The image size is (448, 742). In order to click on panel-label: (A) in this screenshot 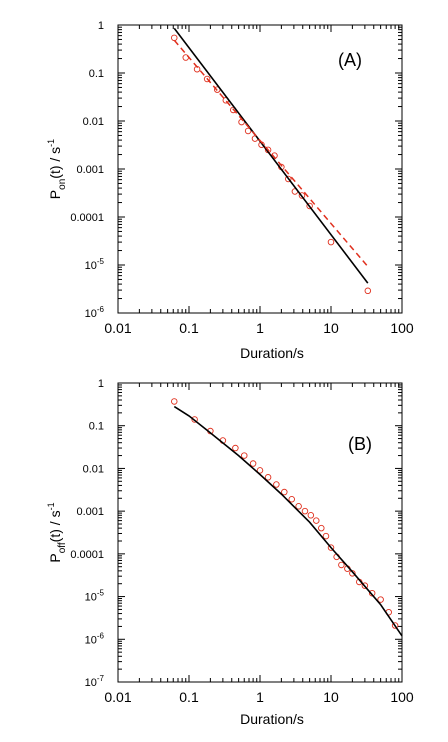, I will do `click(350, 60)`.